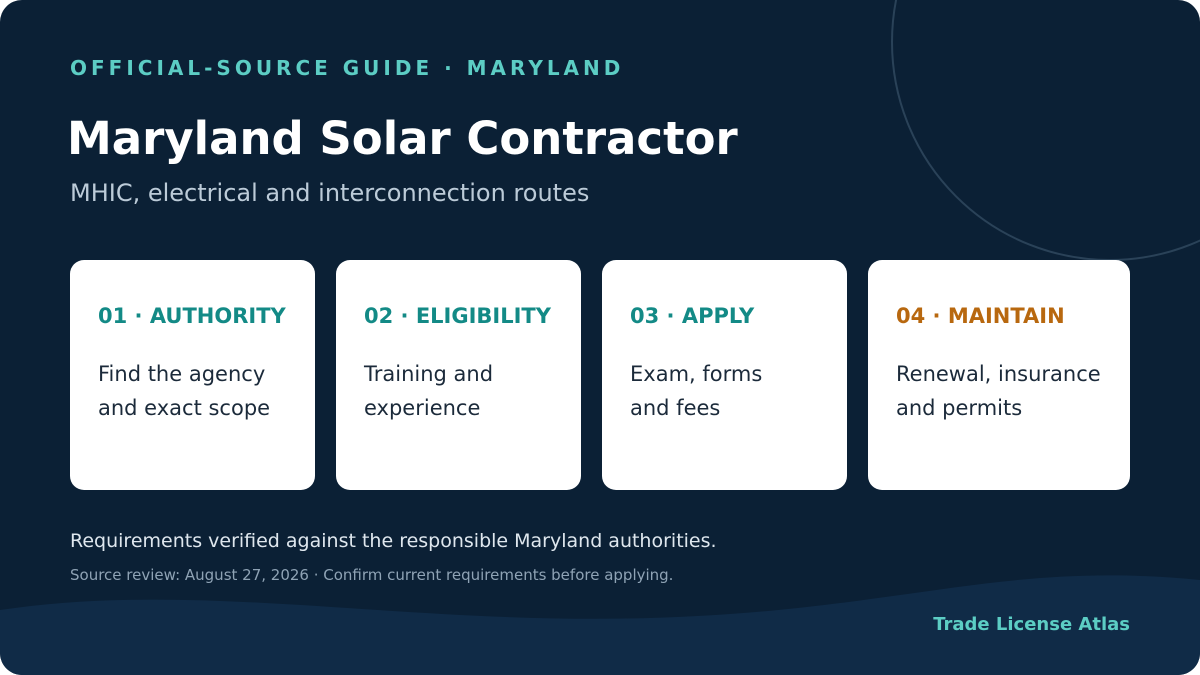 This screenshot has width=1200, height=675. Describe the element at coordinates (184, 408) in the screenshot. I see `card-line: and exact scope` at that location.